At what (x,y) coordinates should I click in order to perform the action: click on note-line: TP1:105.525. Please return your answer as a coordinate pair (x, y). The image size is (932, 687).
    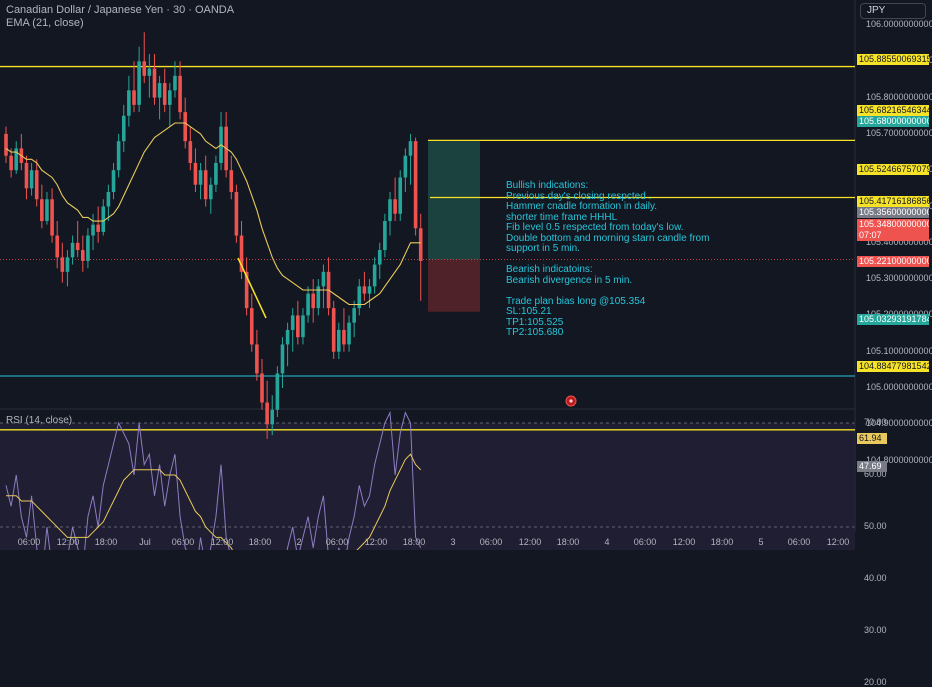
    Looking at the image, I should click on (535, 322).